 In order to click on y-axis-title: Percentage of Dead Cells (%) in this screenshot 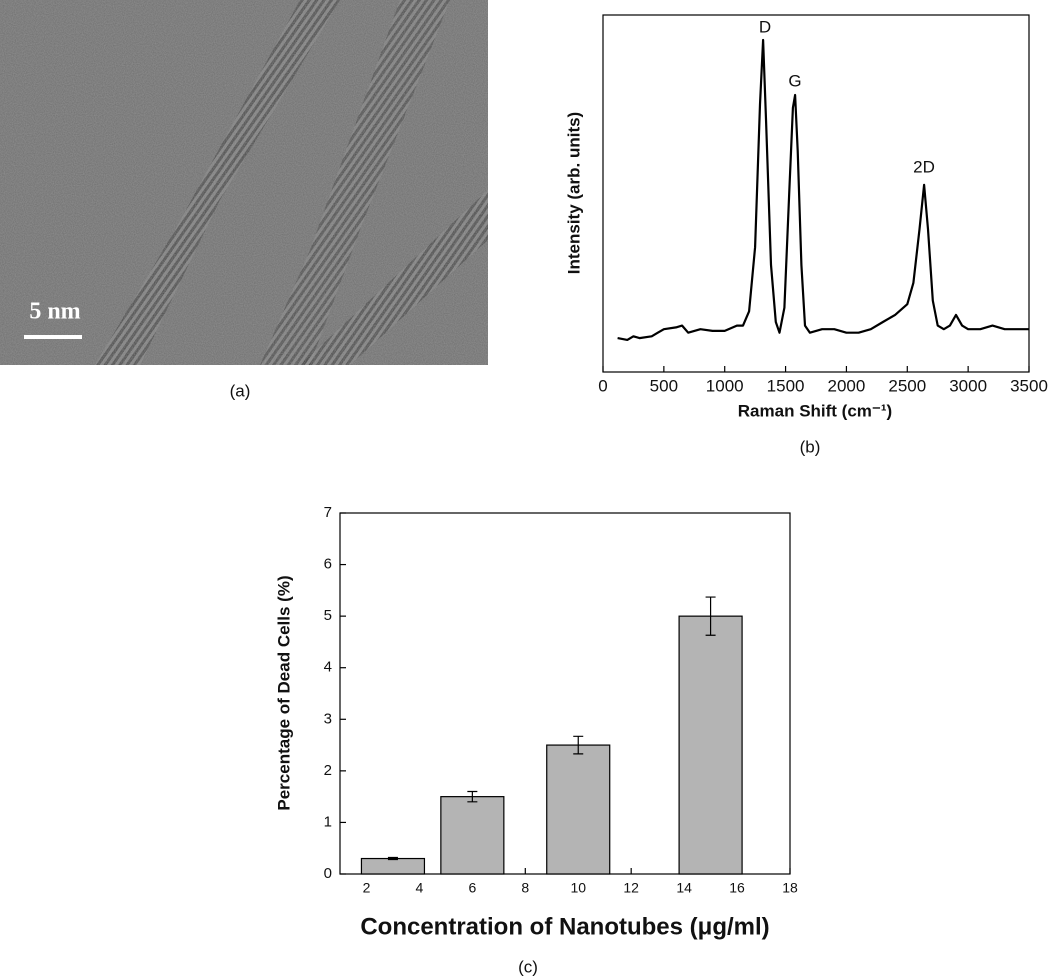, I will do `click(283, 692)`.